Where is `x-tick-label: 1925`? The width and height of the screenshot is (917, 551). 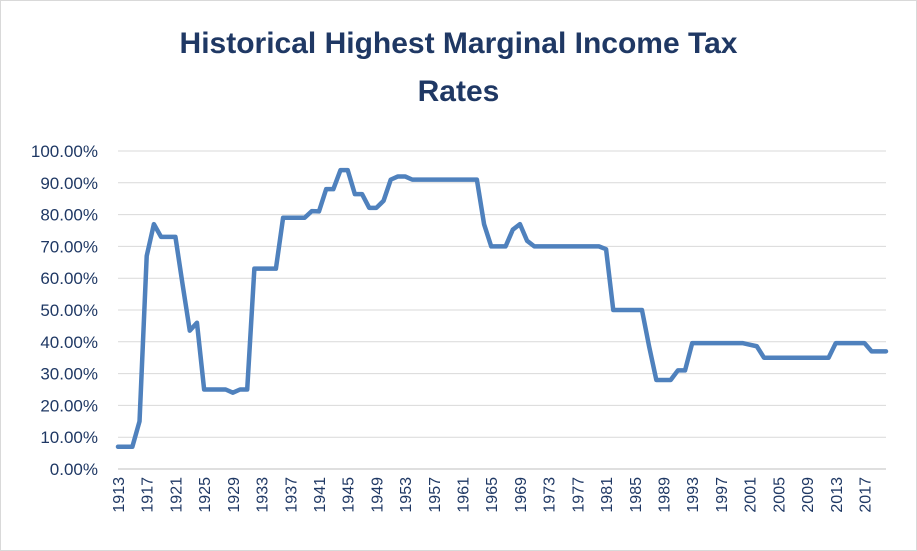
x-tick-label: 1925 is located at coordinates (205, 495).